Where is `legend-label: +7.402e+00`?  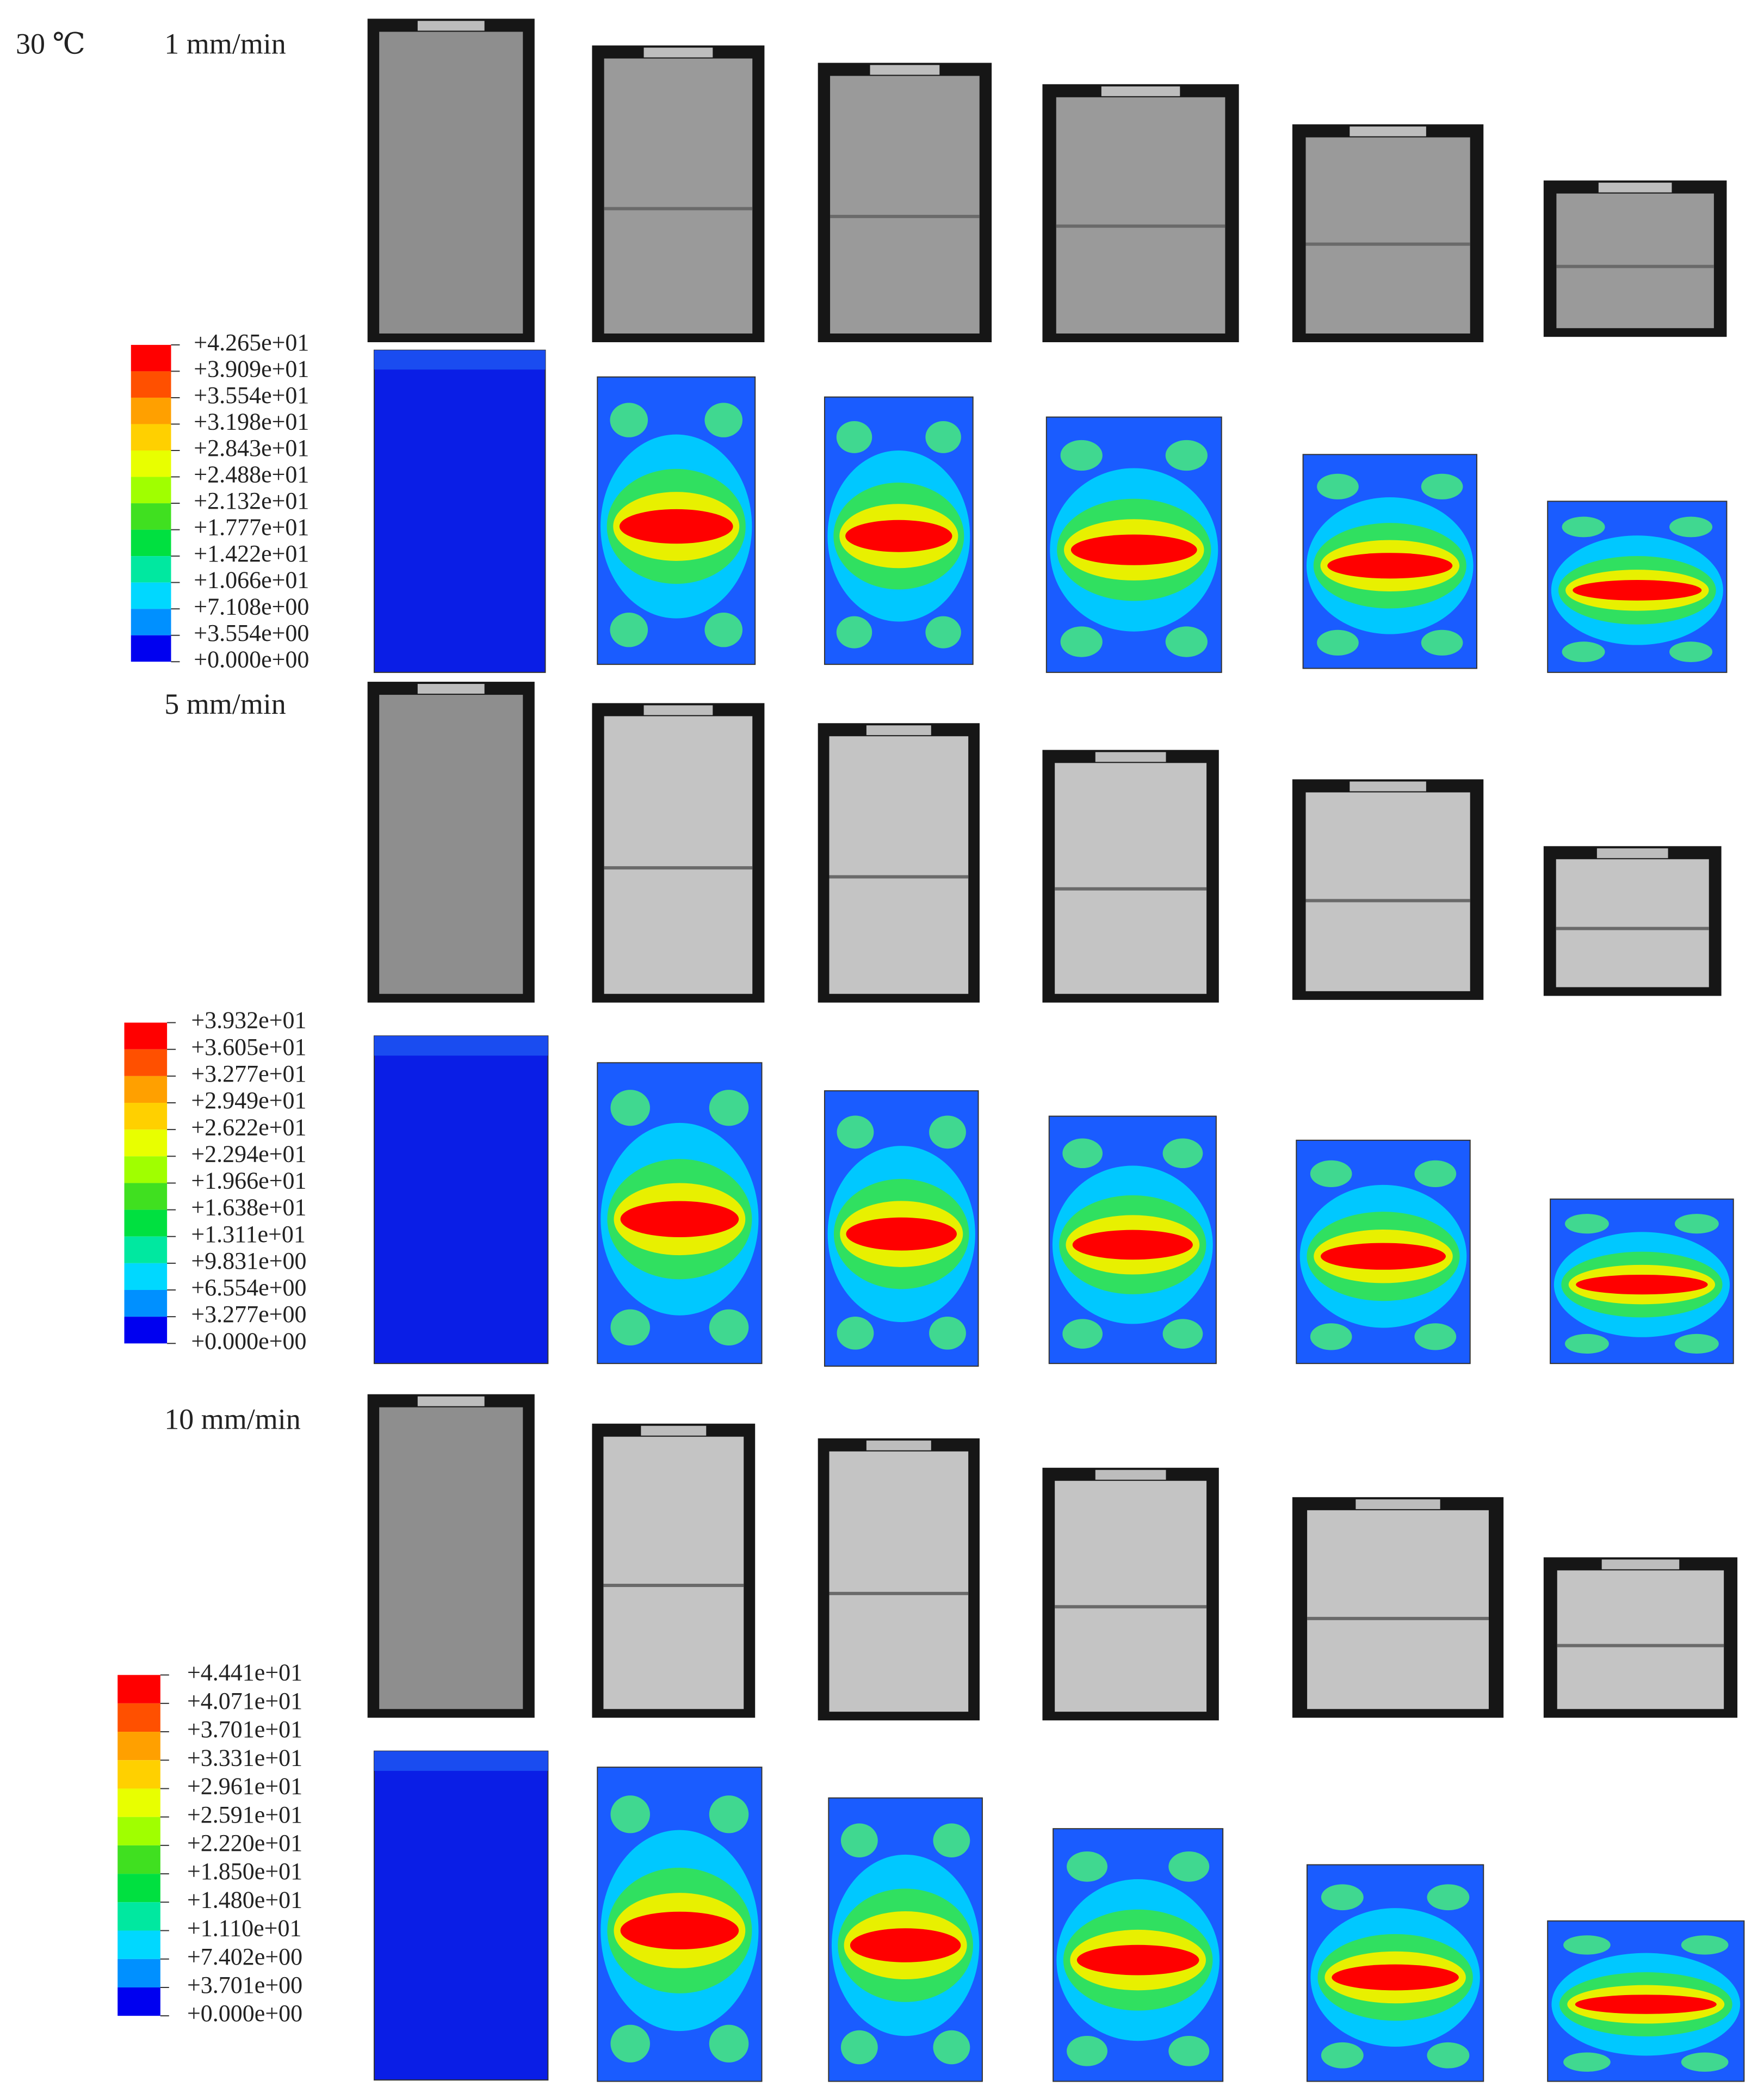
legend-label: +7.402e+00 is located at coordinates (245, 1956).